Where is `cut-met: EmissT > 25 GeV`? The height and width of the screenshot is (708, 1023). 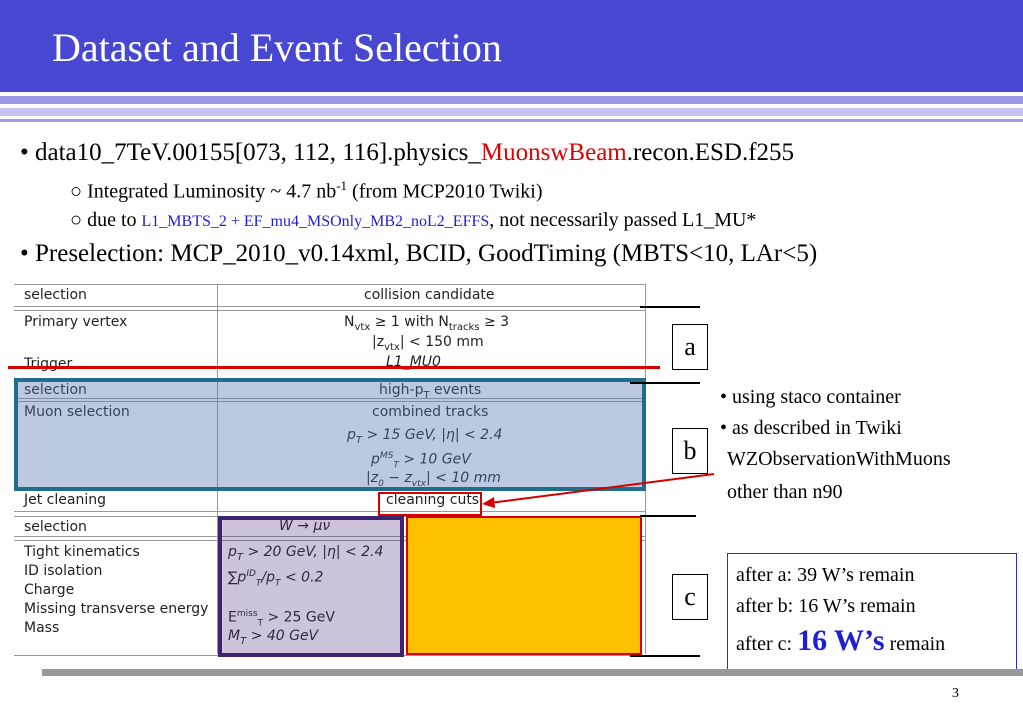
cut-met: EmissT > 25 GeV is located at coordinates (281, 619).